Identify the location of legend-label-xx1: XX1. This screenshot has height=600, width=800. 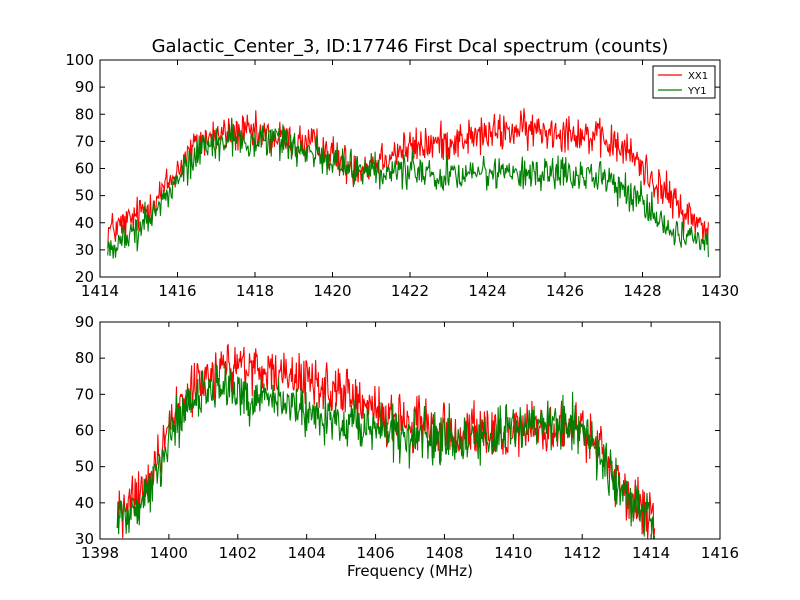
(698, 76).